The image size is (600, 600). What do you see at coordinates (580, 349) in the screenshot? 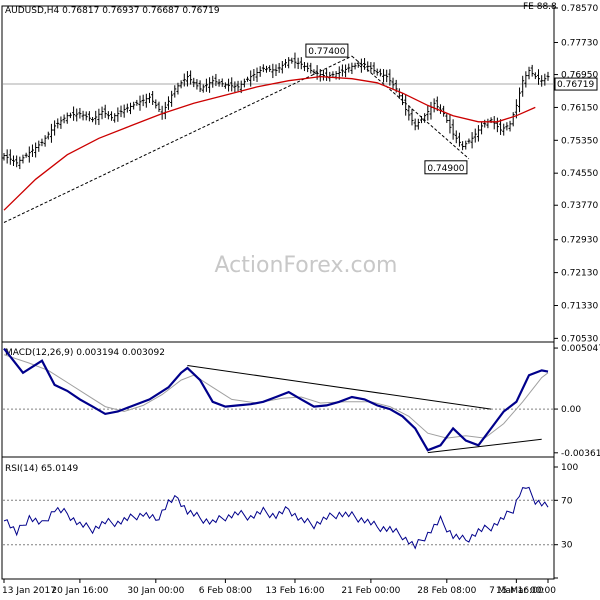
I see `macd-y-tick-label: 0.005047` at bounding box center [580, 349].